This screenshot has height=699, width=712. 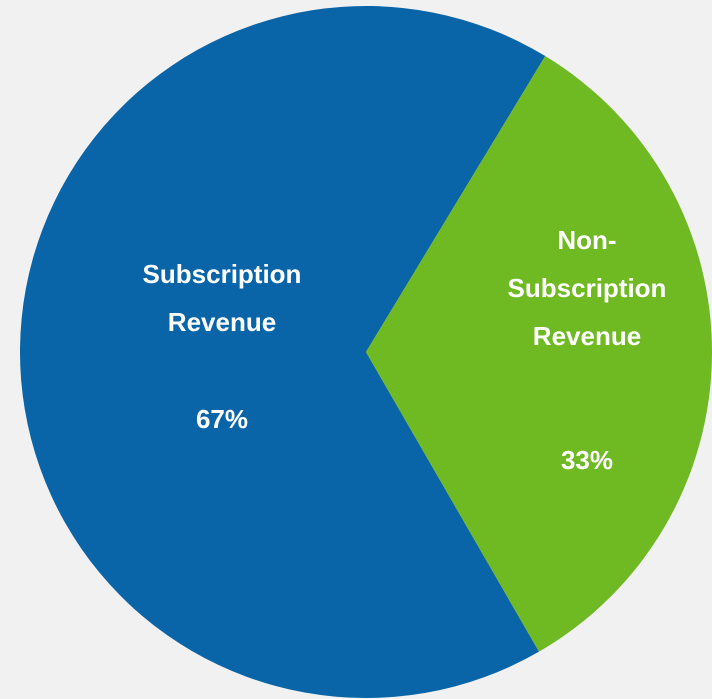 What do you see at coordinates (222, 419) in the screenshot?
I see `slice-value-label: 67%` at bounding box center [222, 419].